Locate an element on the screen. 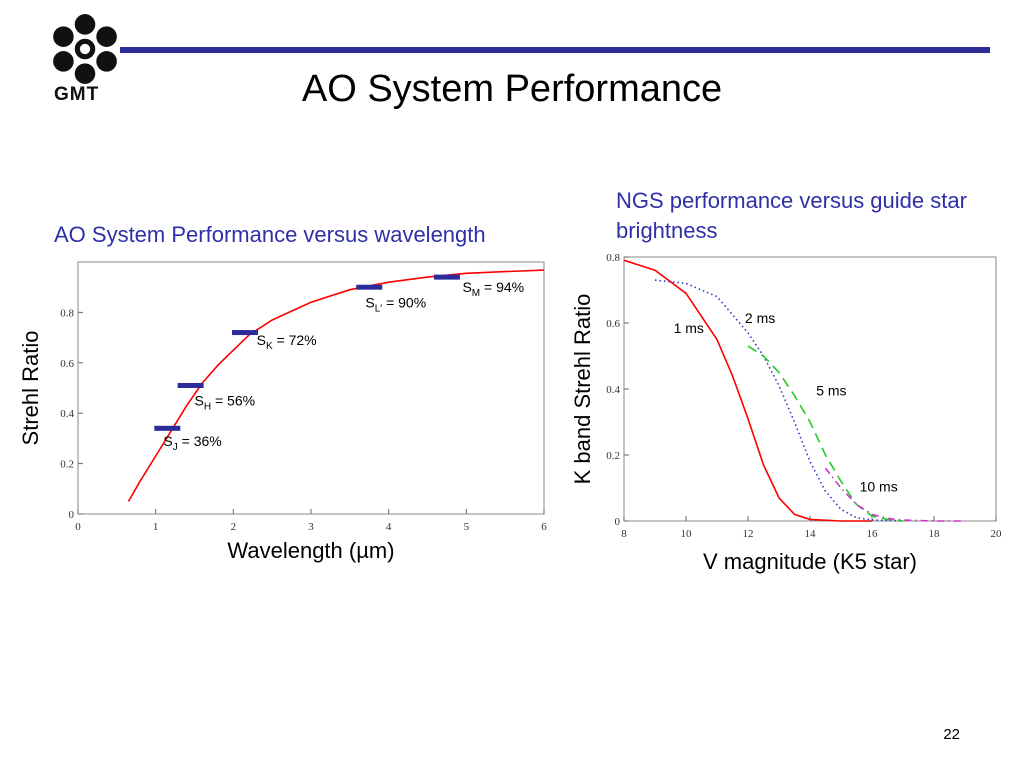  header-rule is located at coordinates (555, 50).